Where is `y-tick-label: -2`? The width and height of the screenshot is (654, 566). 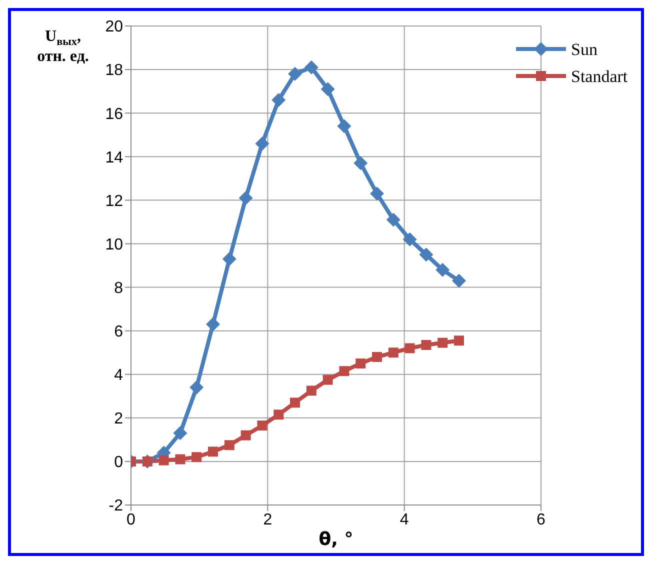 y-tick-label: -2 is located at coordinates (116, 506).